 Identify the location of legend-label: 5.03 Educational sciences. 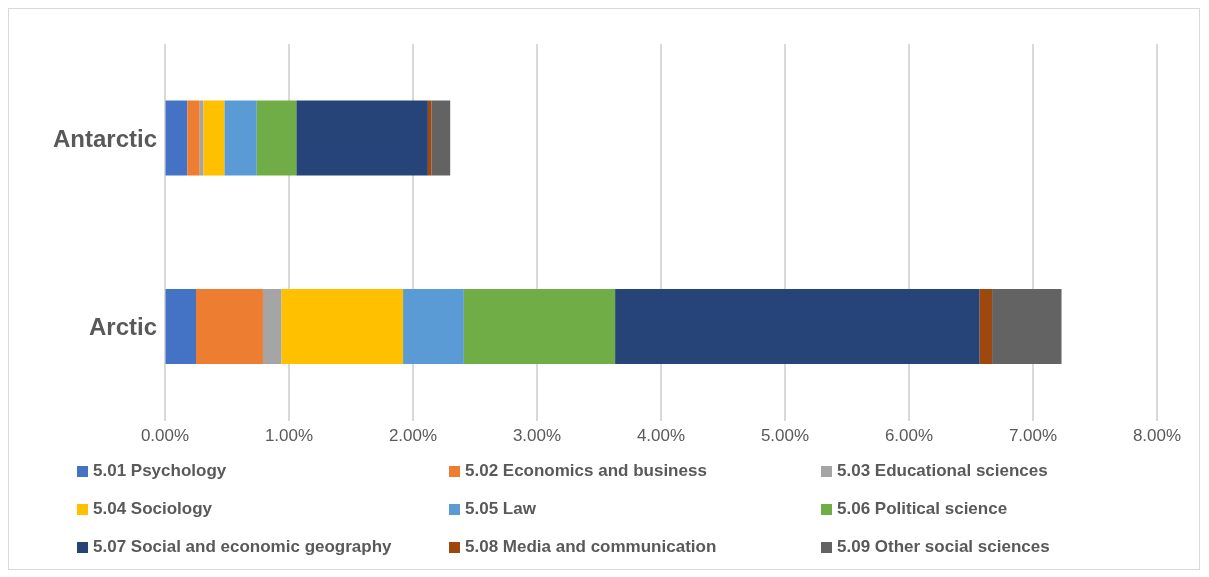
(942, 471).